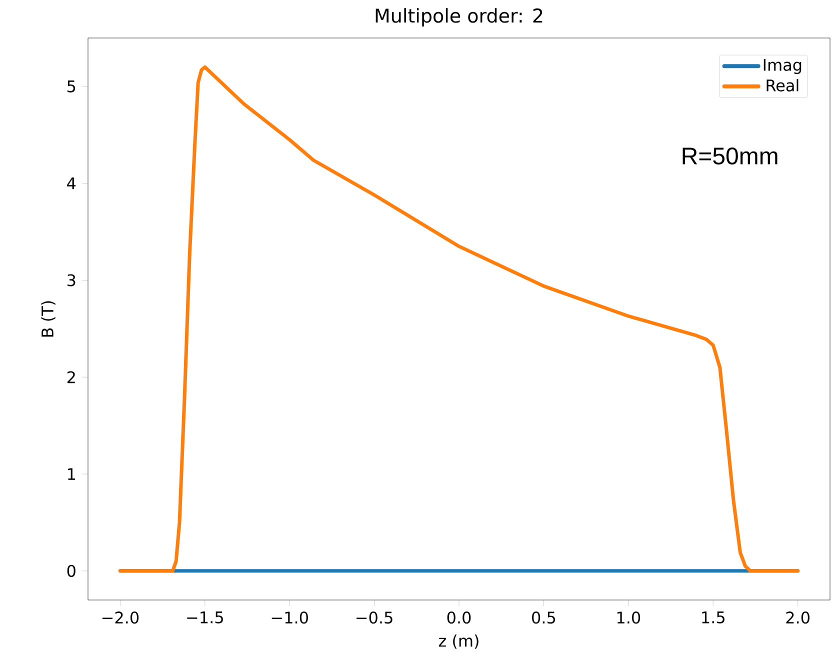 The width and height of the screenshot is (838, 659). I want to click on y-tick-label: 2, so click(71, 377).